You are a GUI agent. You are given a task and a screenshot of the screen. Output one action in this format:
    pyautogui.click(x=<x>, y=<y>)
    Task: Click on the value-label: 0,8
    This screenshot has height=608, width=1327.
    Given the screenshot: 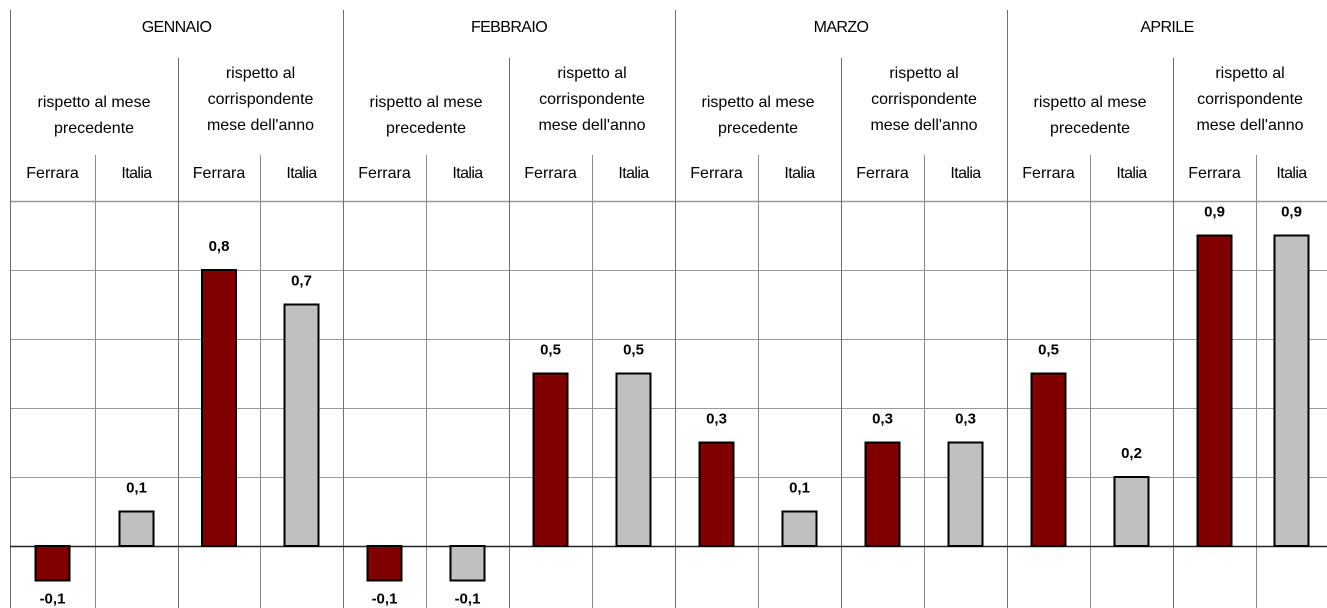 What is the action you would take?
    pyautogui.click(x=219, y=246)
    